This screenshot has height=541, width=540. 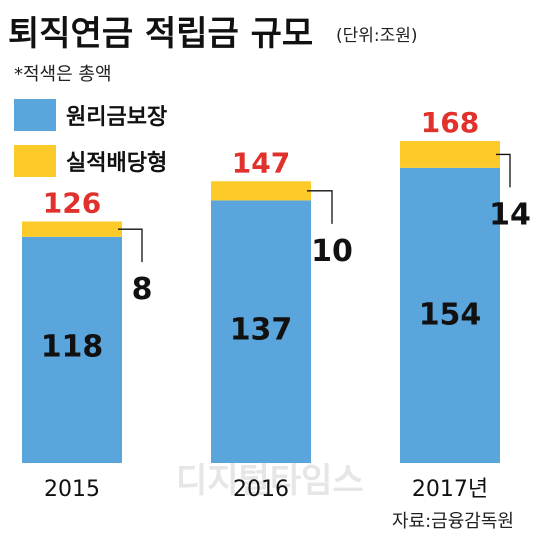 I want to click on value-label-performance-1: 10, so click(x=332, y=251).